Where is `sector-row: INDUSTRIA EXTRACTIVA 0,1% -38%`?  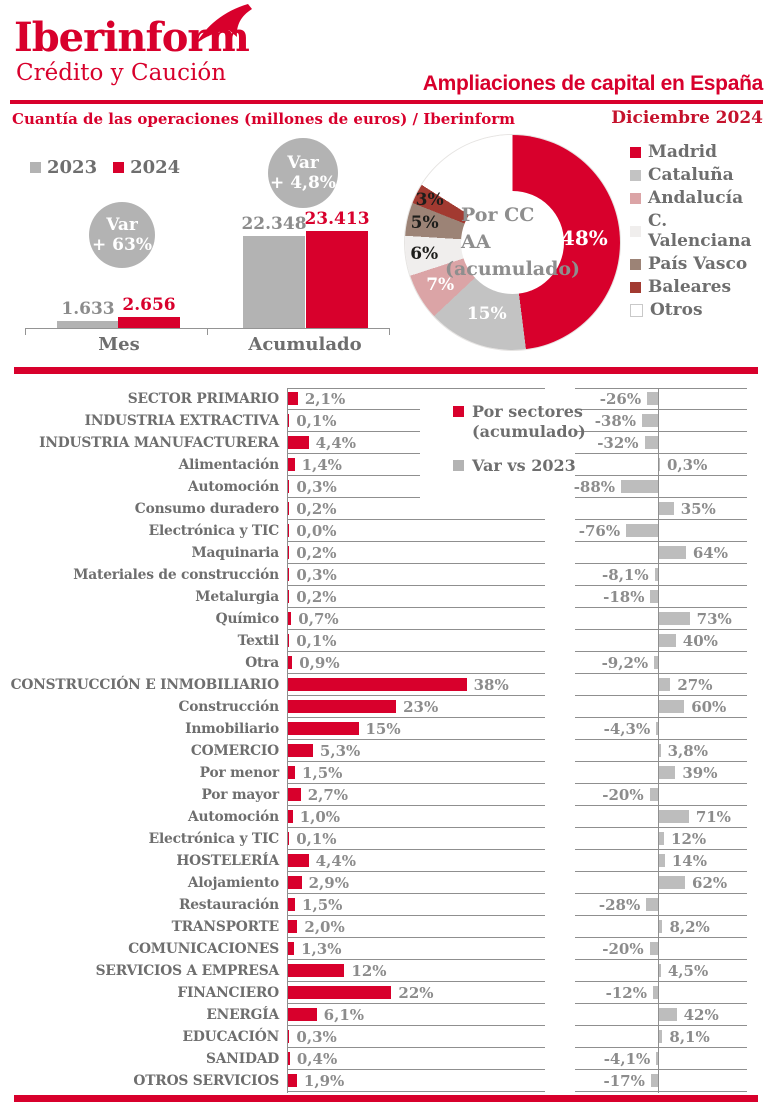 sector-row: INDUSTRIA EXTRACTIVA 0,1% -38% is located at coordinates (386, 421).